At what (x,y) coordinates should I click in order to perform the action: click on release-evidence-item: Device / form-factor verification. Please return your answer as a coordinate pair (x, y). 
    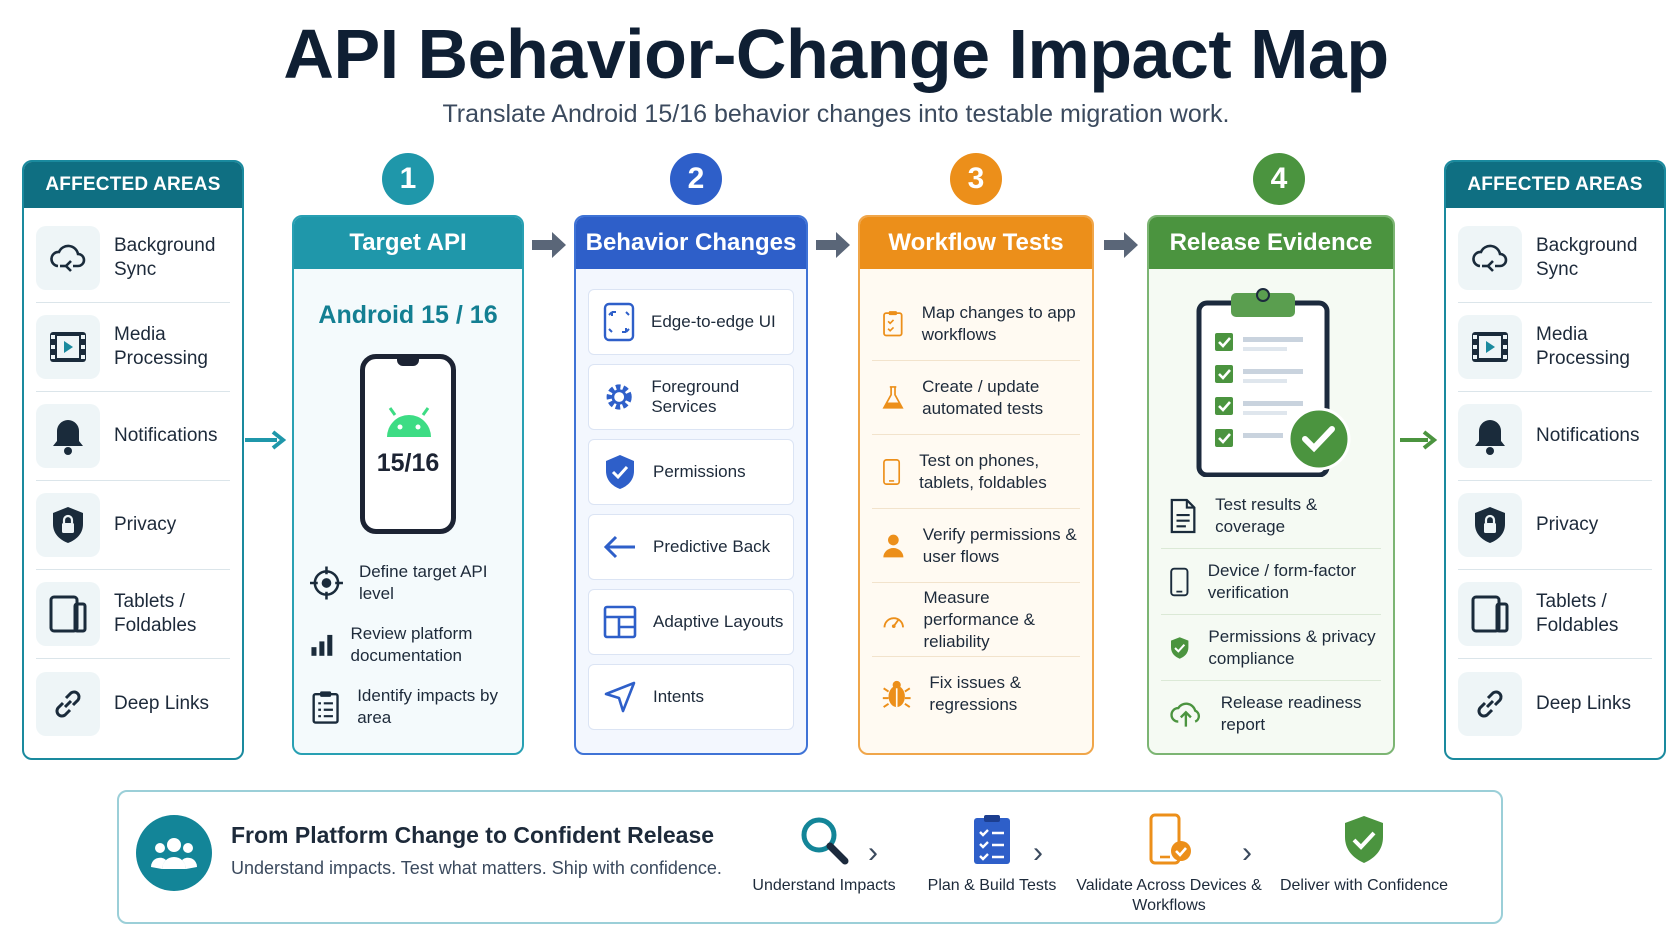
    Looking at the image, I should click on (1271, 582).